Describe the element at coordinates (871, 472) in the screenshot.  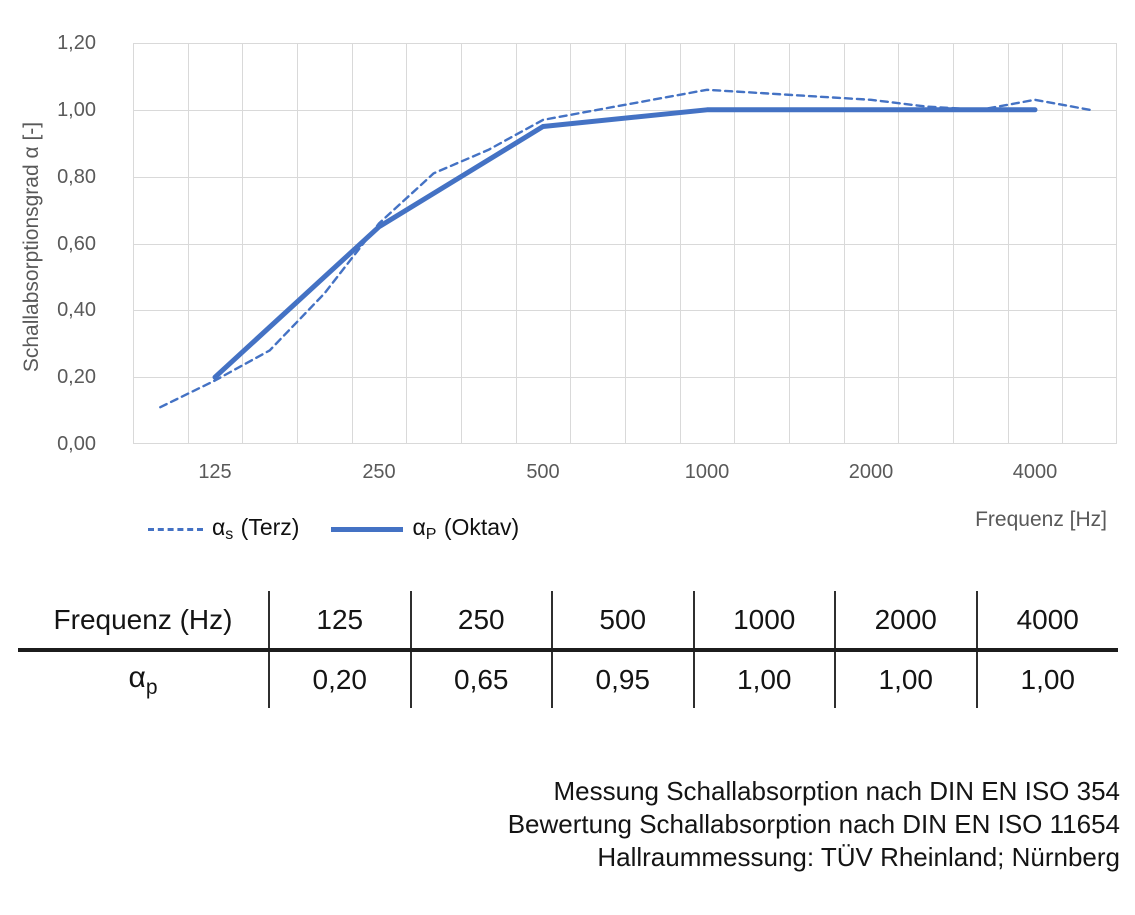
I see `x-tick-label: 2000` at that location.